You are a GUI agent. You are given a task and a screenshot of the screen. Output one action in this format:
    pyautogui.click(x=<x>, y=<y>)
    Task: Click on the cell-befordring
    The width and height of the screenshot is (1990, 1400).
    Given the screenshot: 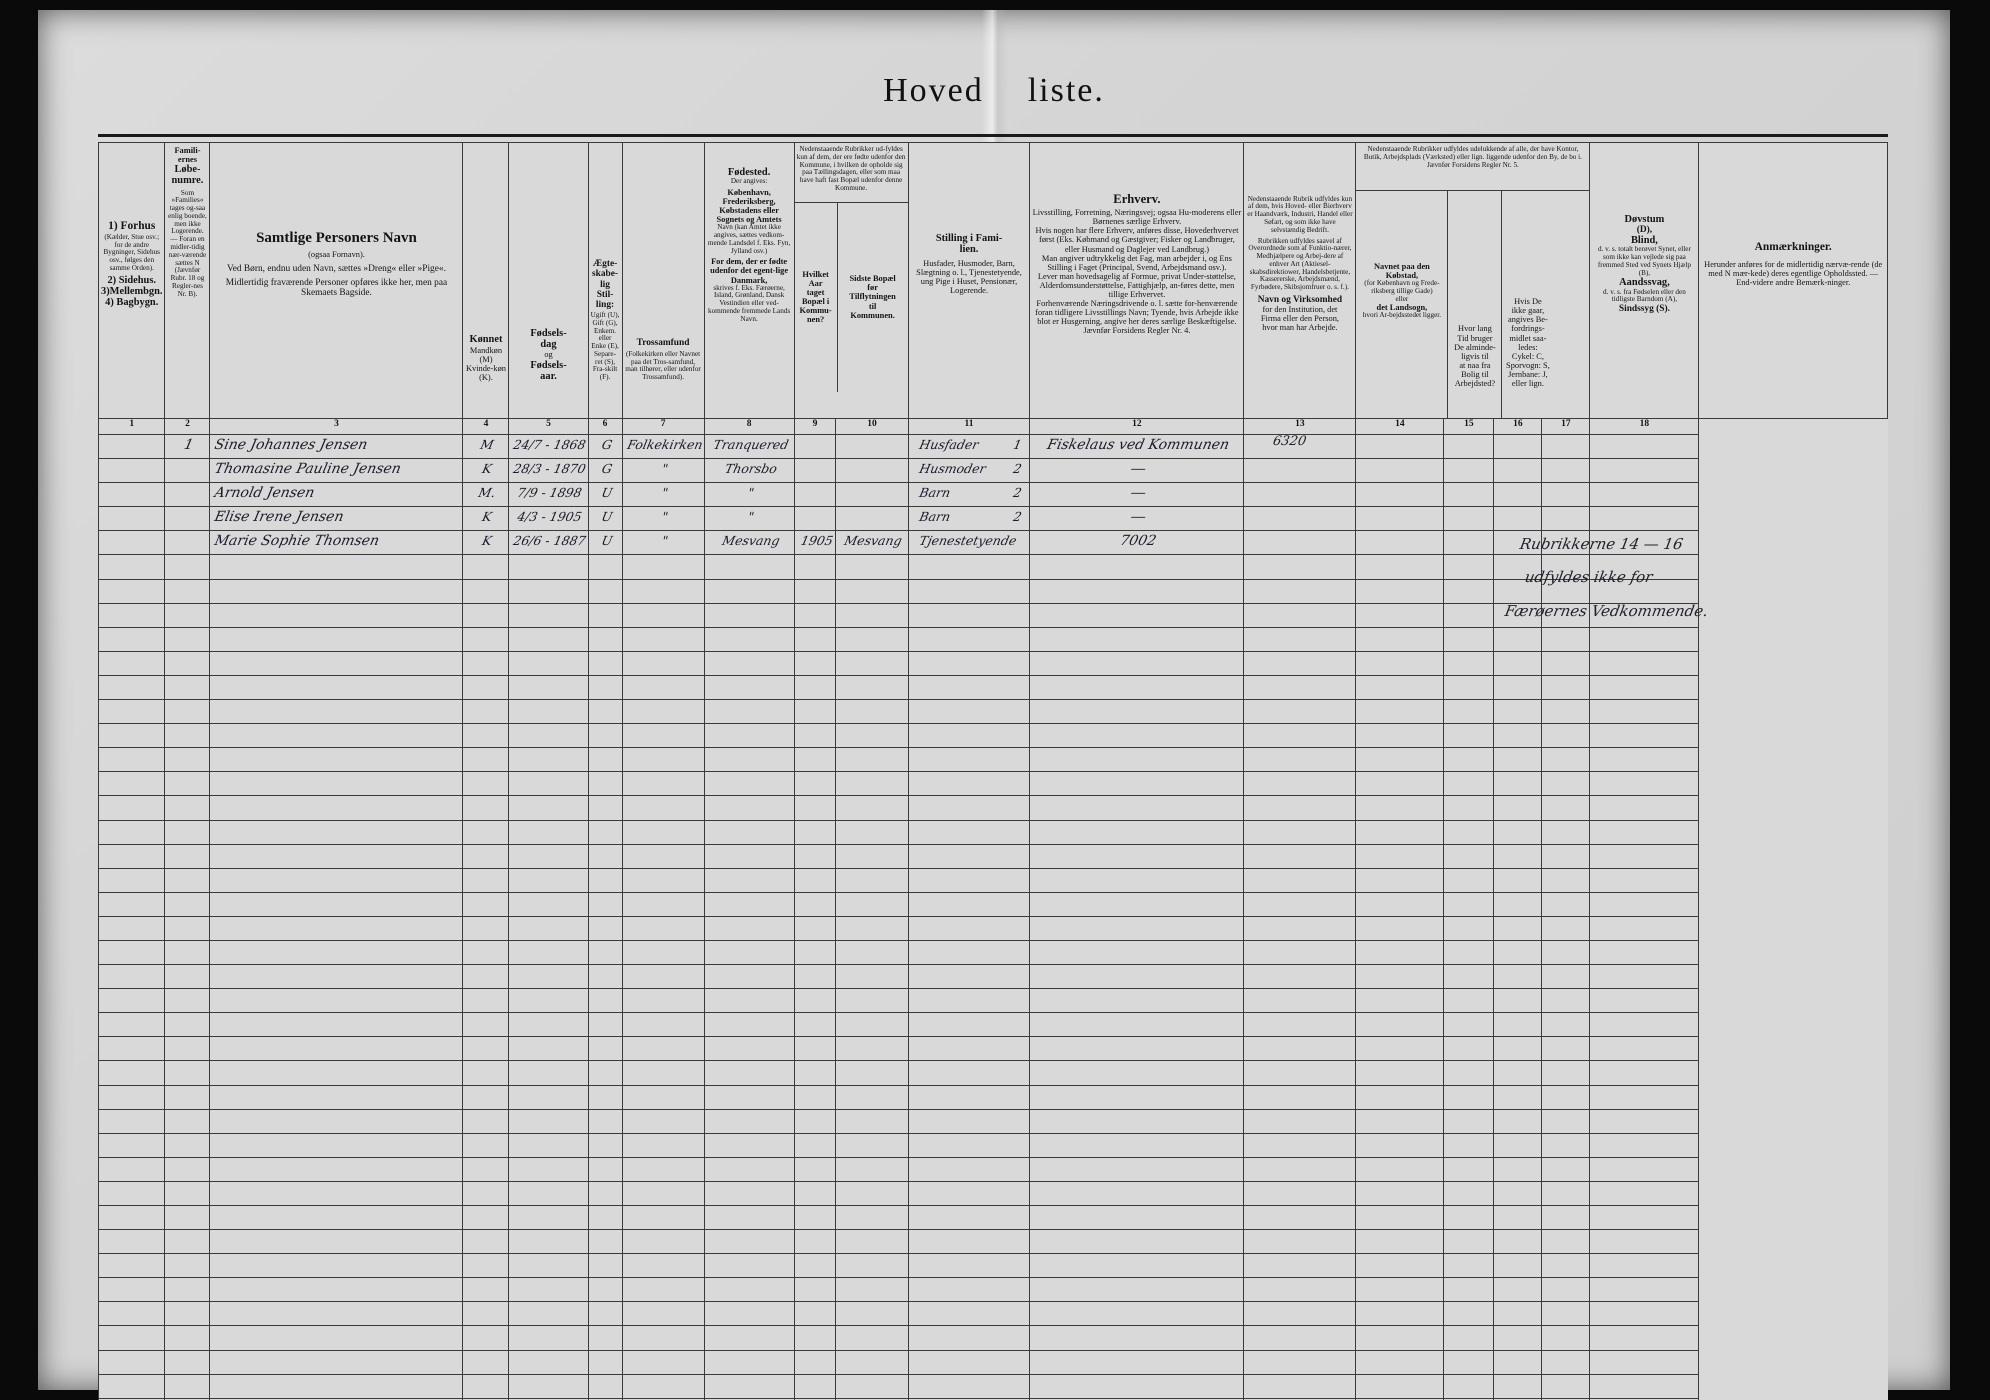 What is the action you would take?
    pyautogui.click(x=1518, y=446)
    